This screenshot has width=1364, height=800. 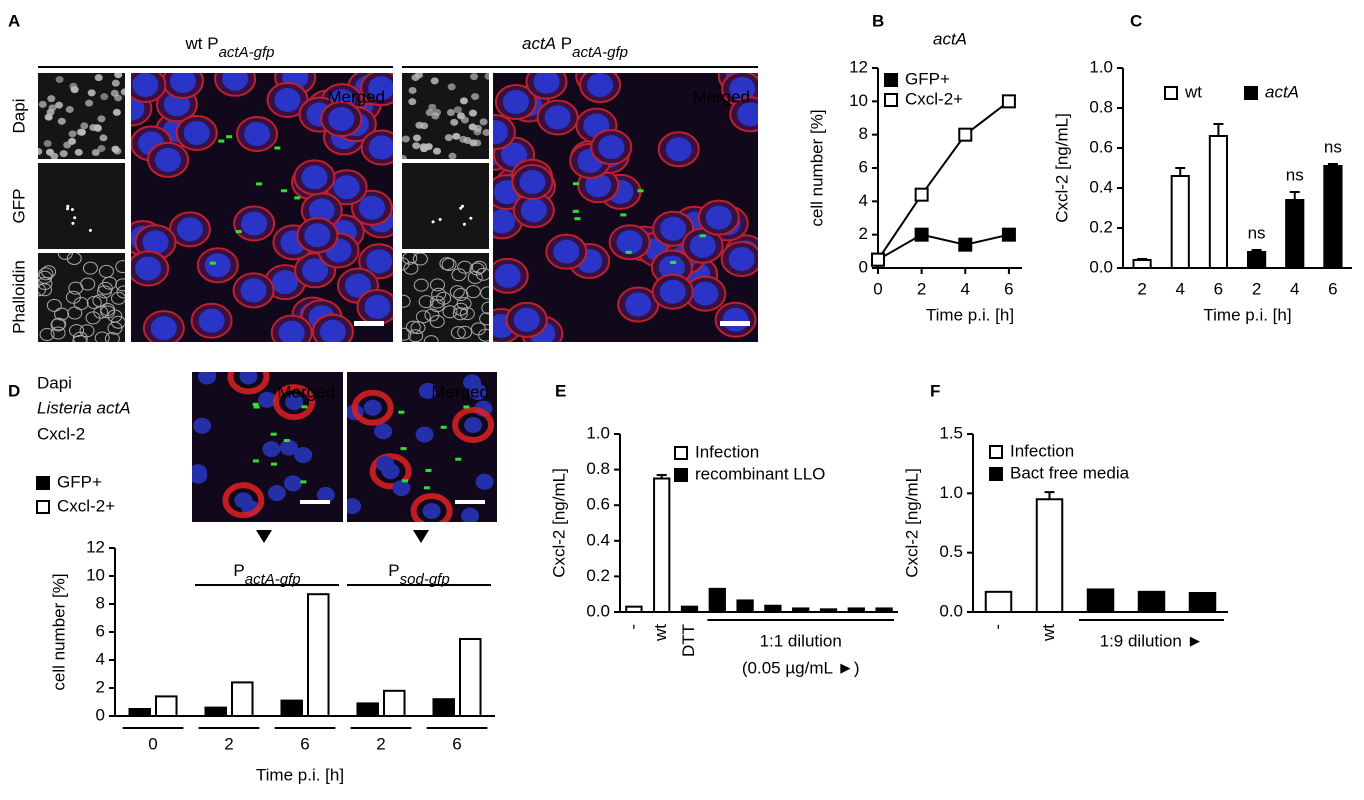 I want to click on y-tick-label: 0, so click(x=100, y=714).